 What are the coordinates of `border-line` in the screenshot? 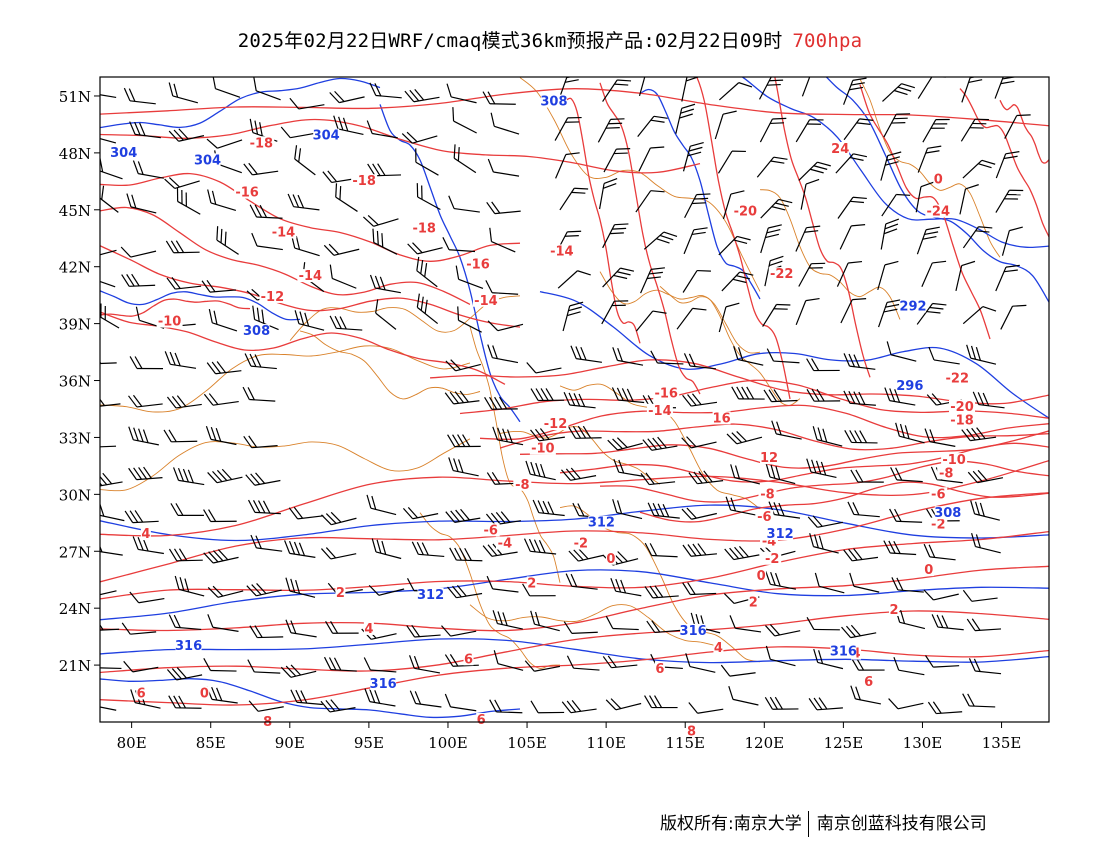 It's located at (490, 590).